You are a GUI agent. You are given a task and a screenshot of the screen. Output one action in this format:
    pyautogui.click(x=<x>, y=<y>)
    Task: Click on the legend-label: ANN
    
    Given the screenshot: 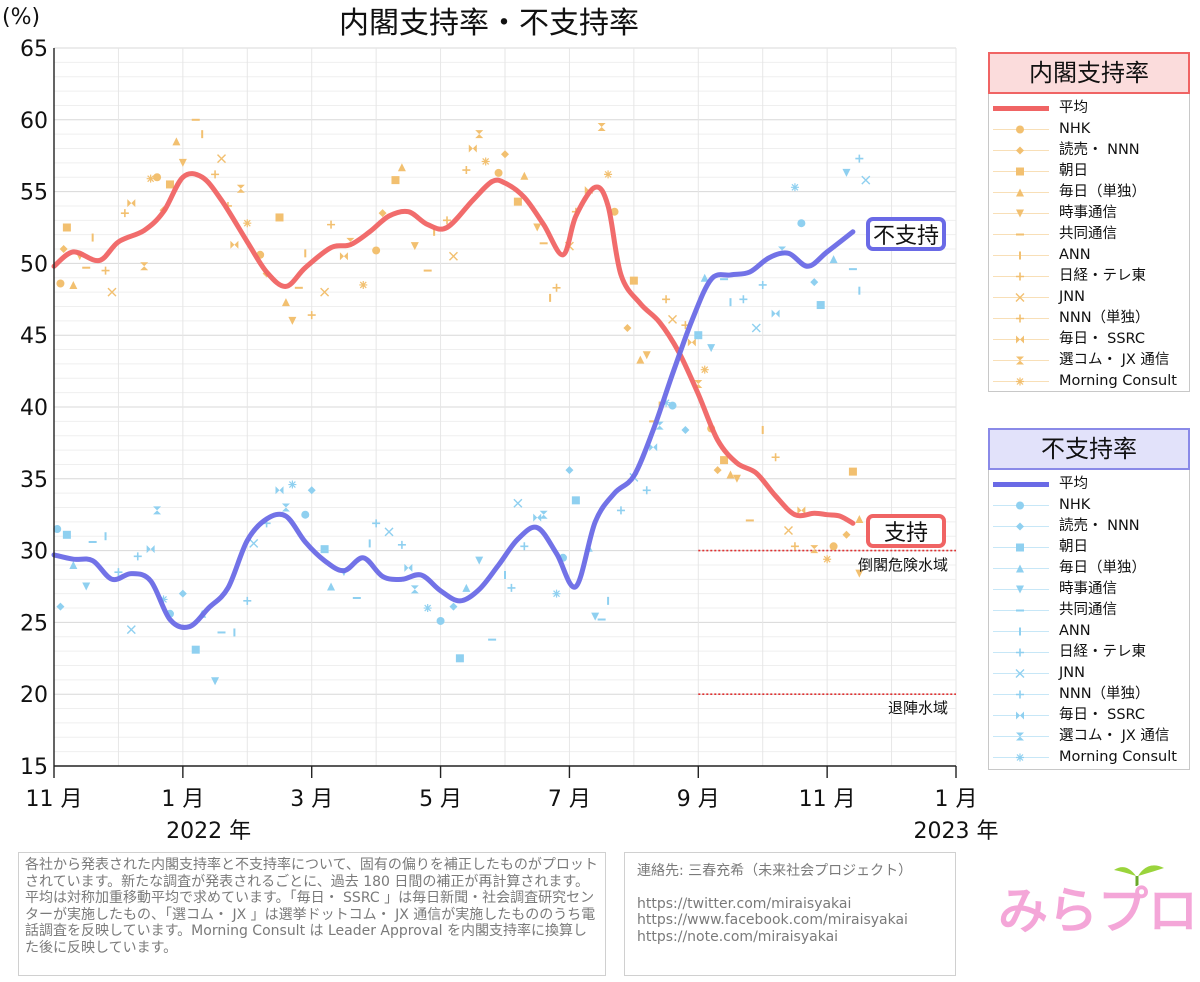 What is the action you would take?
    pyautogui.click(x=1075, y=255)
    